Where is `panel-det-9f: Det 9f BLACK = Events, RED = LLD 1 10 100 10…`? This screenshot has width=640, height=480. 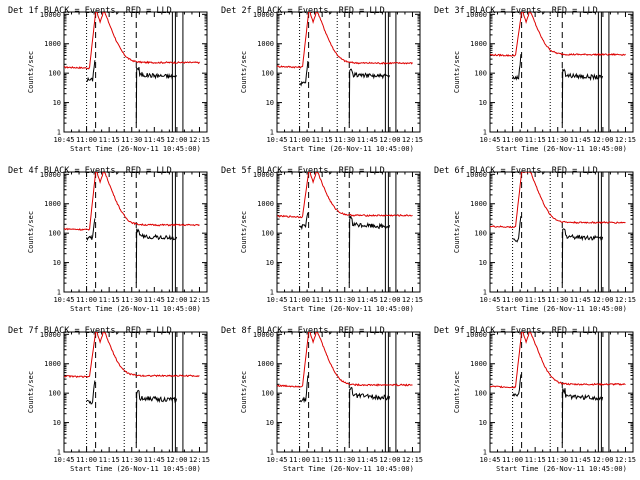
panel-det-9f: Det 9f BLACK = Events, RED = LLD 1 10 100 10… is located at coordinates (535, 399).